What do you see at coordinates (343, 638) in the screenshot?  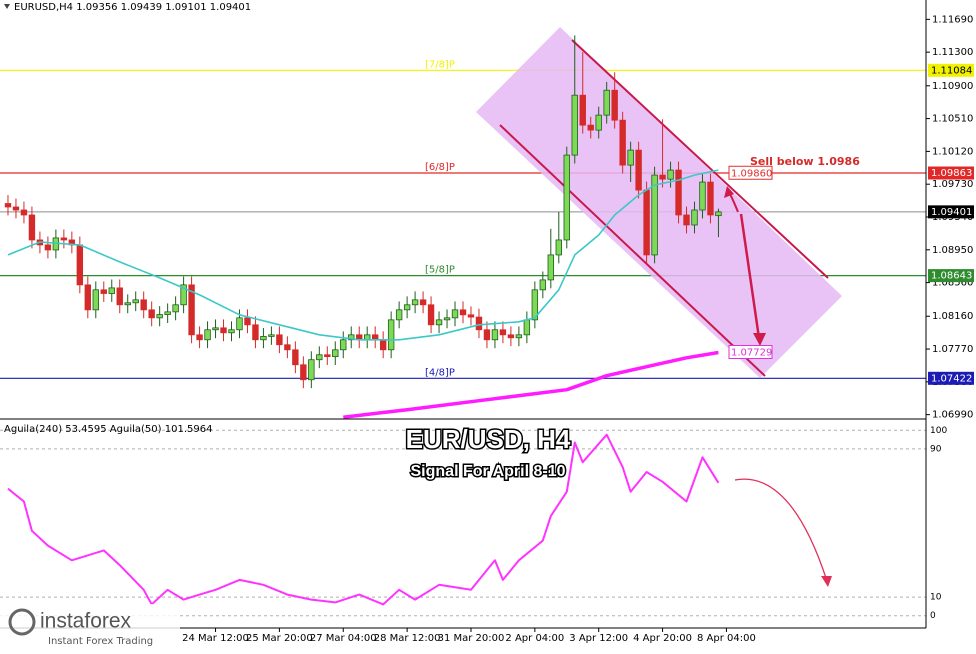 I see `x-tick-label: 27 Mar 04:00` at bounding box center [343, 638].